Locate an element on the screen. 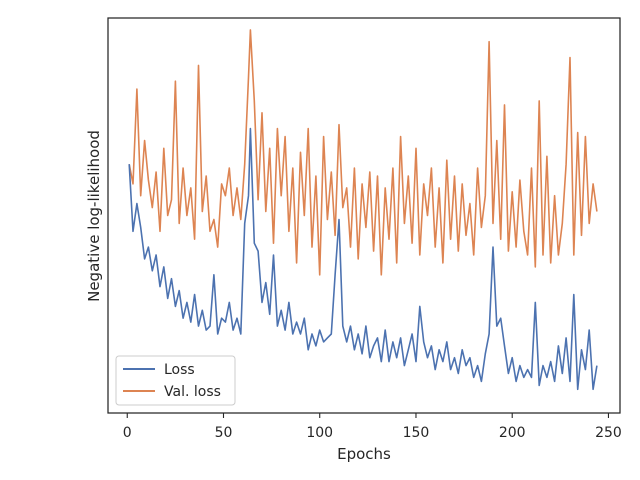 The height and width of the screenshot is (480, 640). legend: Loss Val. loss is located at coordinates (175, 380).